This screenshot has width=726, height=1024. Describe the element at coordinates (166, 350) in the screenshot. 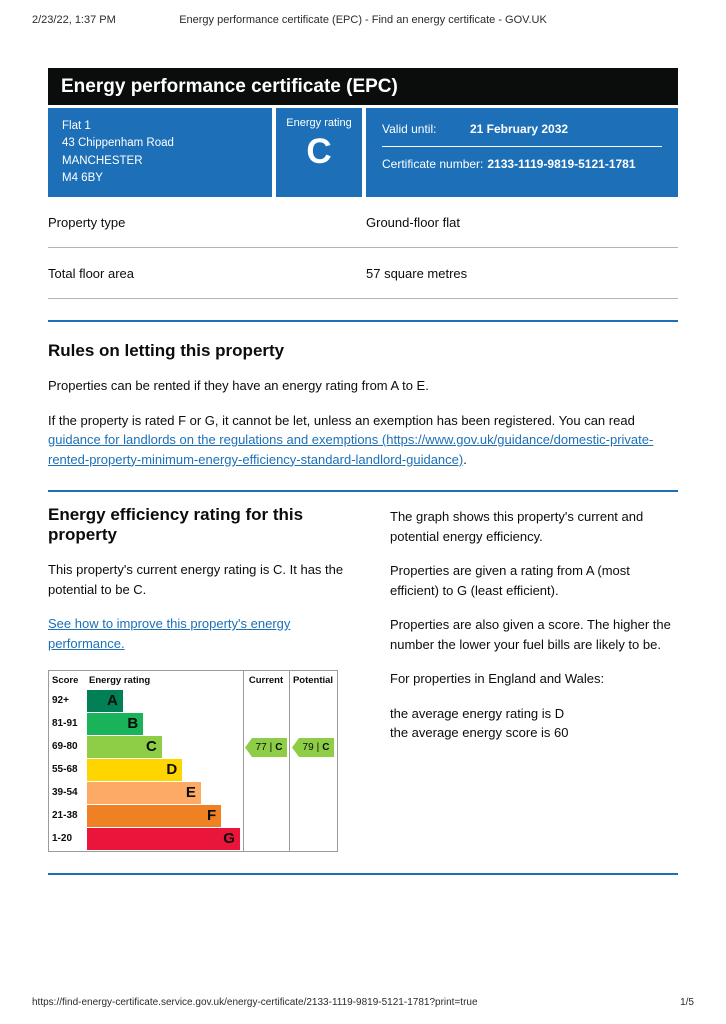

I see `rules-heading: Rules on letting this property` at that location.